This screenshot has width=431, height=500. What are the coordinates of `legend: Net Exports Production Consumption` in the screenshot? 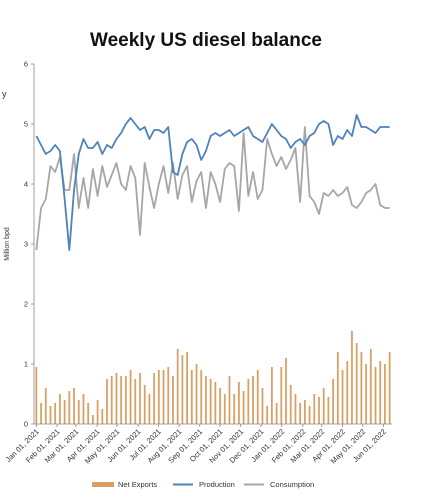 It's located at (203, 484).